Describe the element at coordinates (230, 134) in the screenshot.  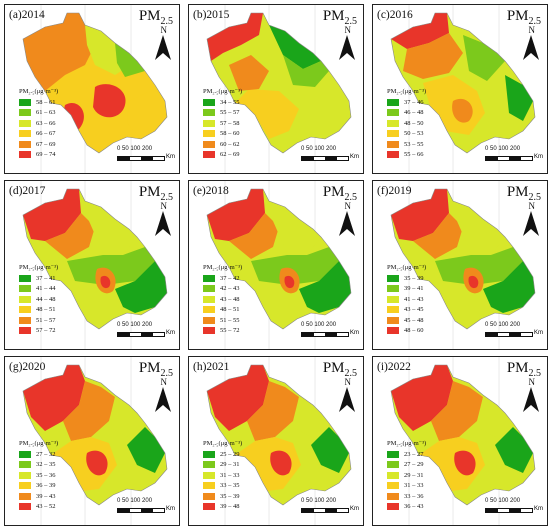
I see `legend-range: 58 – 60` at that location.